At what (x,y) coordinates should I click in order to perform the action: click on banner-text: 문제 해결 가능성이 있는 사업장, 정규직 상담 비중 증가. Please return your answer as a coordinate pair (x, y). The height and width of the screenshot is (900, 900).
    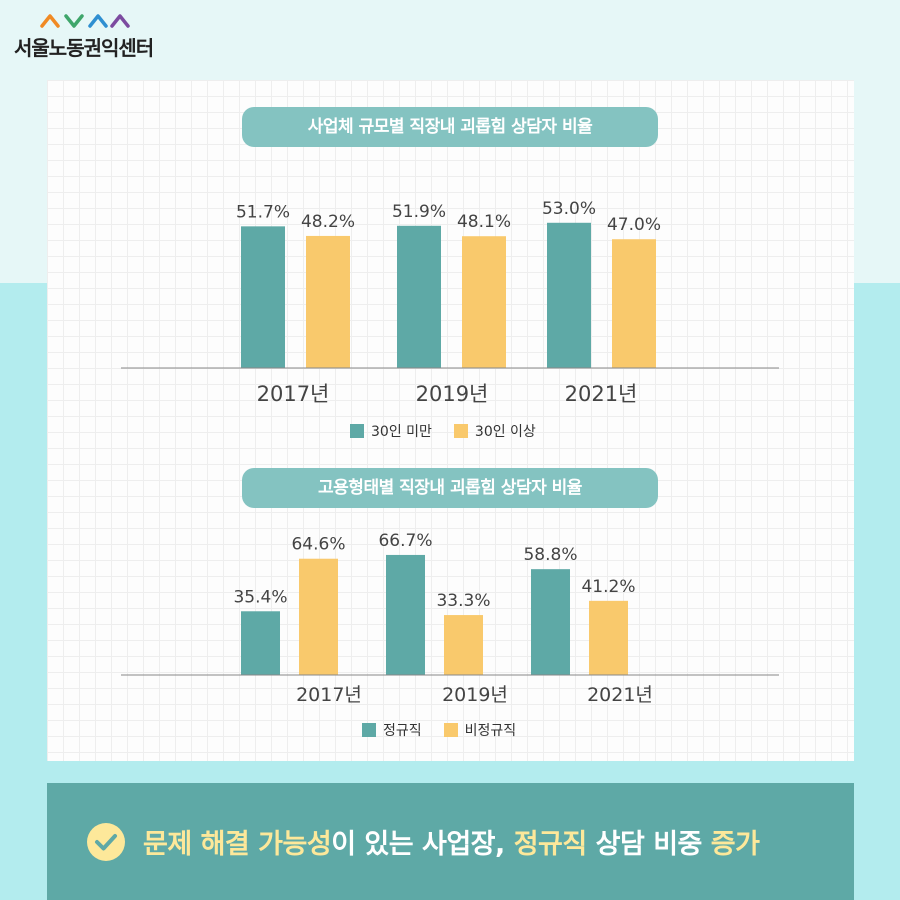
    Looking at the image, I should click on (451, 841).